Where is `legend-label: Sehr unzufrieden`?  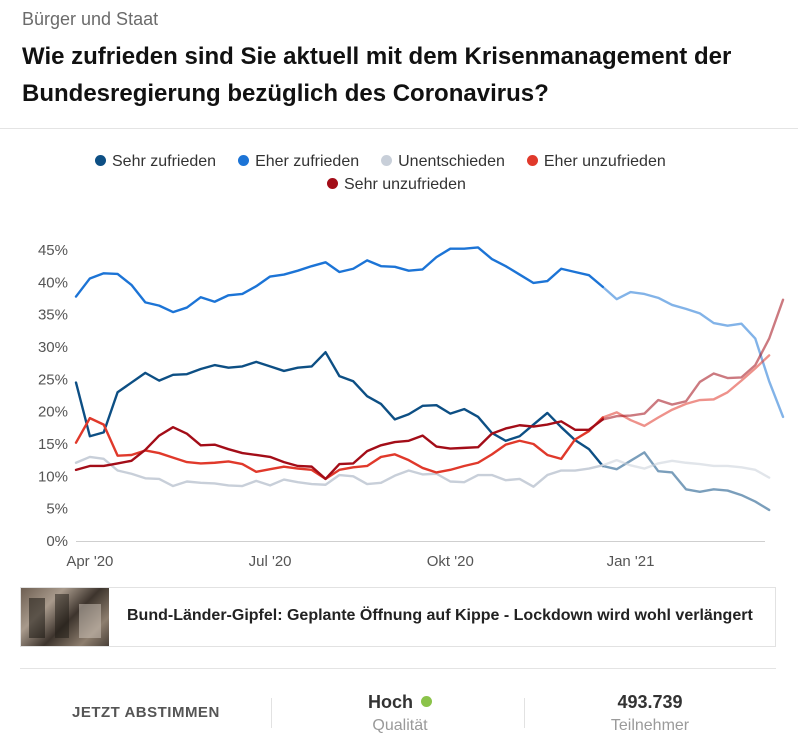 legend-label: Sehr unzufrieden is located at coordinates (405, 184).